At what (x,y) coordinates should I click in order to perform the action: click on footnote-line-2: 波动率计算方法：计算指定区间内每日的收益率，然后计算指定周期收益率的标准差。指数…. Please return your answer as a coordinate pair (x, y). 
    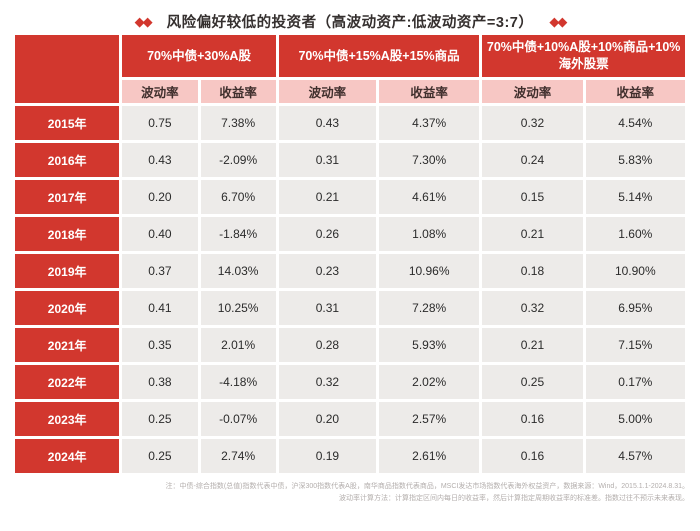
    Looking at the image, I should click on (514, 498).